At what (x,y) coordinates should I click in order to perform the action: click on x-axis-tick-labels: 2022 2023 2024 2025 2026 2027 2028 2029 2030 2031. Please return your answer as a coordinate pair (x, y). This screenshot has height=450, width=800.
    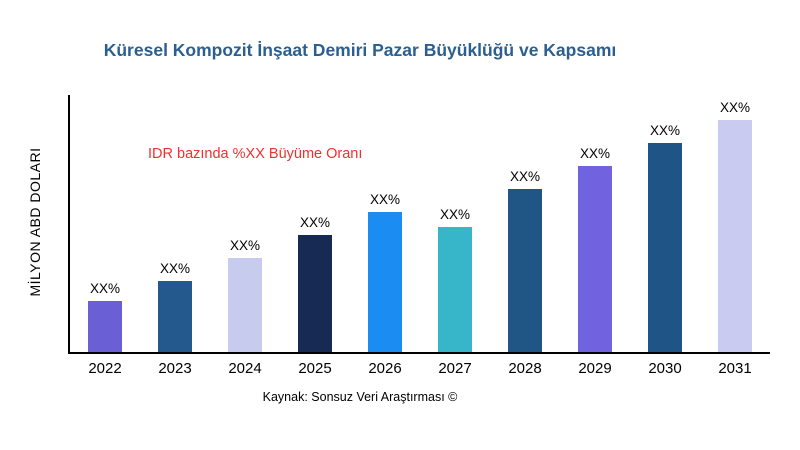
    Looking at the image, I should click on (420, 368).